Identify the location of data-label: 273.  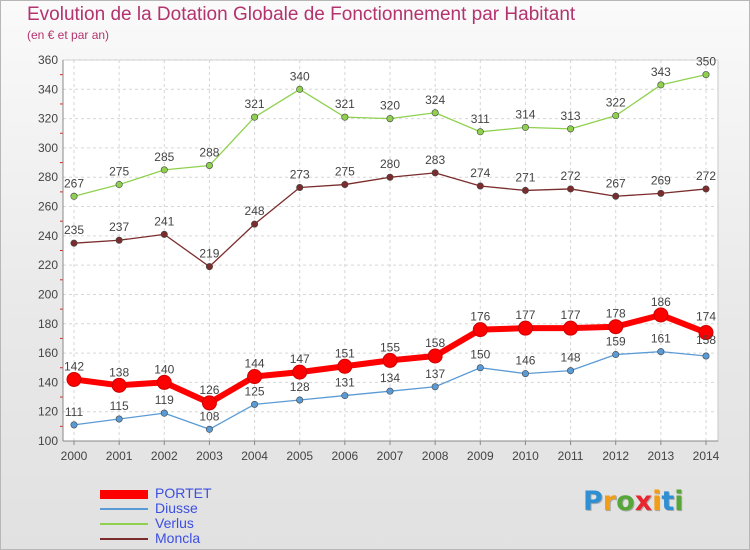
(300, 174).